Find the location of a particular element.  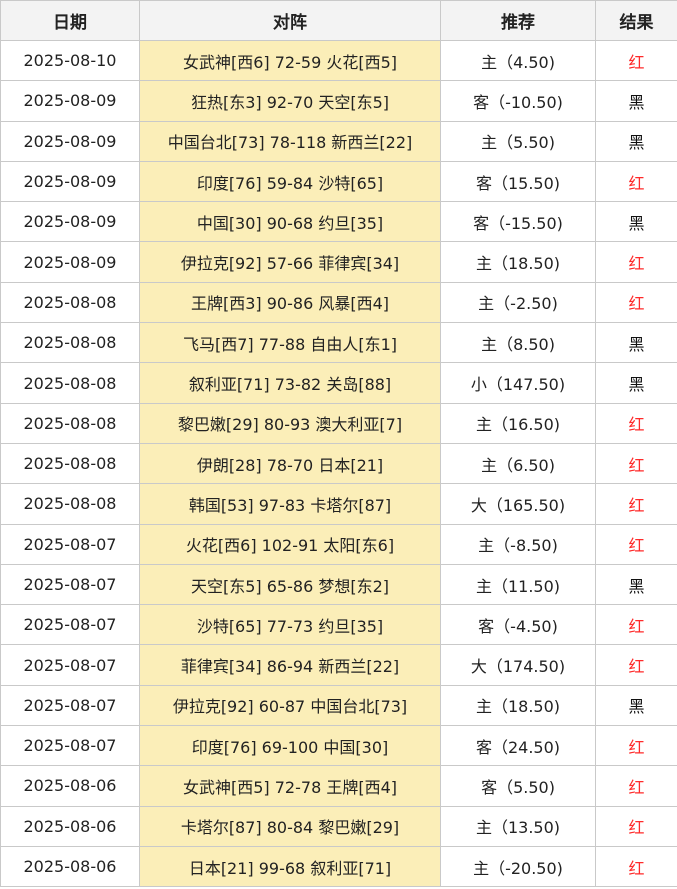

header-date: 日期 is located at coordinates (70, 20).